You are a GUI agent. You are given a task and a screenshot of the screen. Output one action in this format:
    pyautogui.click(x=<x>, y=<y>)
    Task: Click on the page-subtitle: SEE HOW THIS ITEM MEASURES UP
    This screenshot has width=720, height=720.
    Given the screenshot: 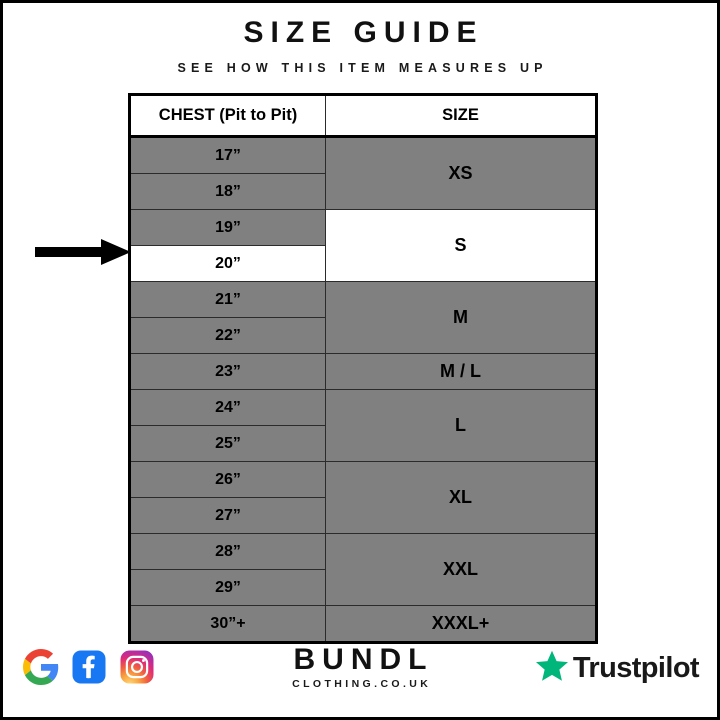 What is the action you would take?
    pyautogui.click(x=362, y=67)
    